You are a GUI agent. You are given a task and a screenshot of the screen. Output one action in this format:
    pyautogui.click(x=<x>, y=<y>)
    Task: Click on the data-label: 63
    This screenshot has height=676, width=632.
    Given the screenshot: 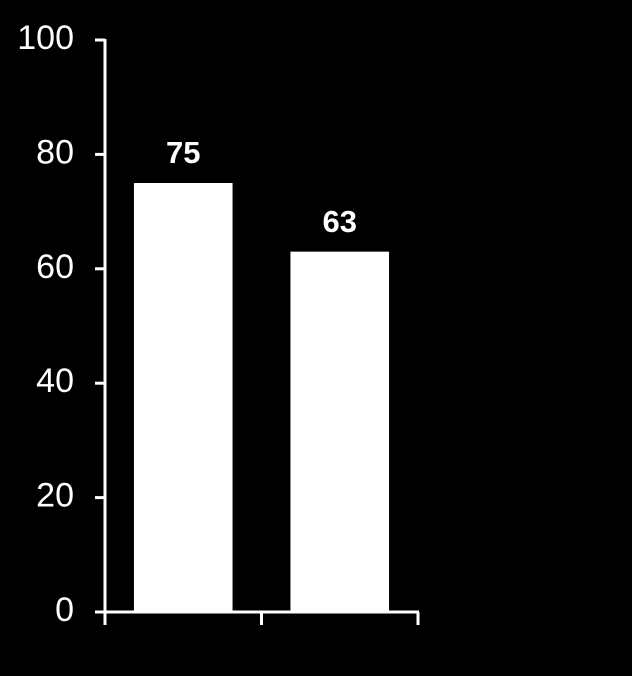 What is the action you would take?
    pyautogui.click(x=340, y=221)
    